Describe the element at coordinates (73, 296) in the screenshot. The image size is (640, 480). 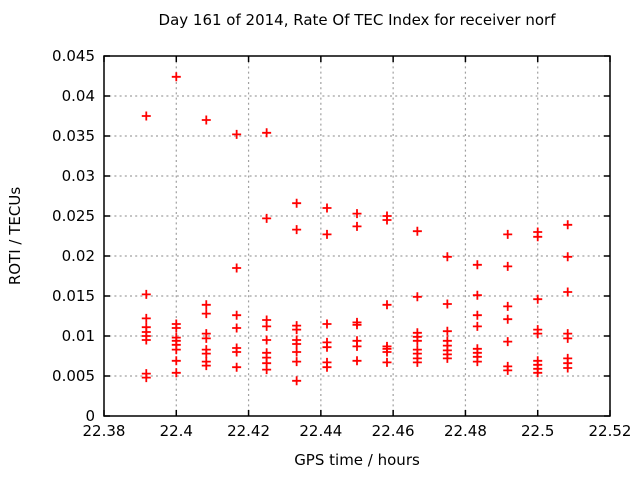
I see `y-tick-label: 0.015` at that location.